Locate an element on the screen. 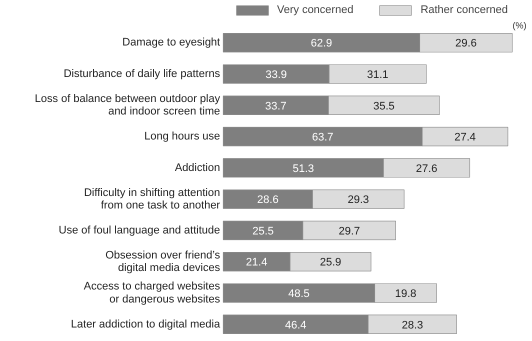 The image size is (532, 341). data-label: 21.4 is located at coordinates (257, 262).